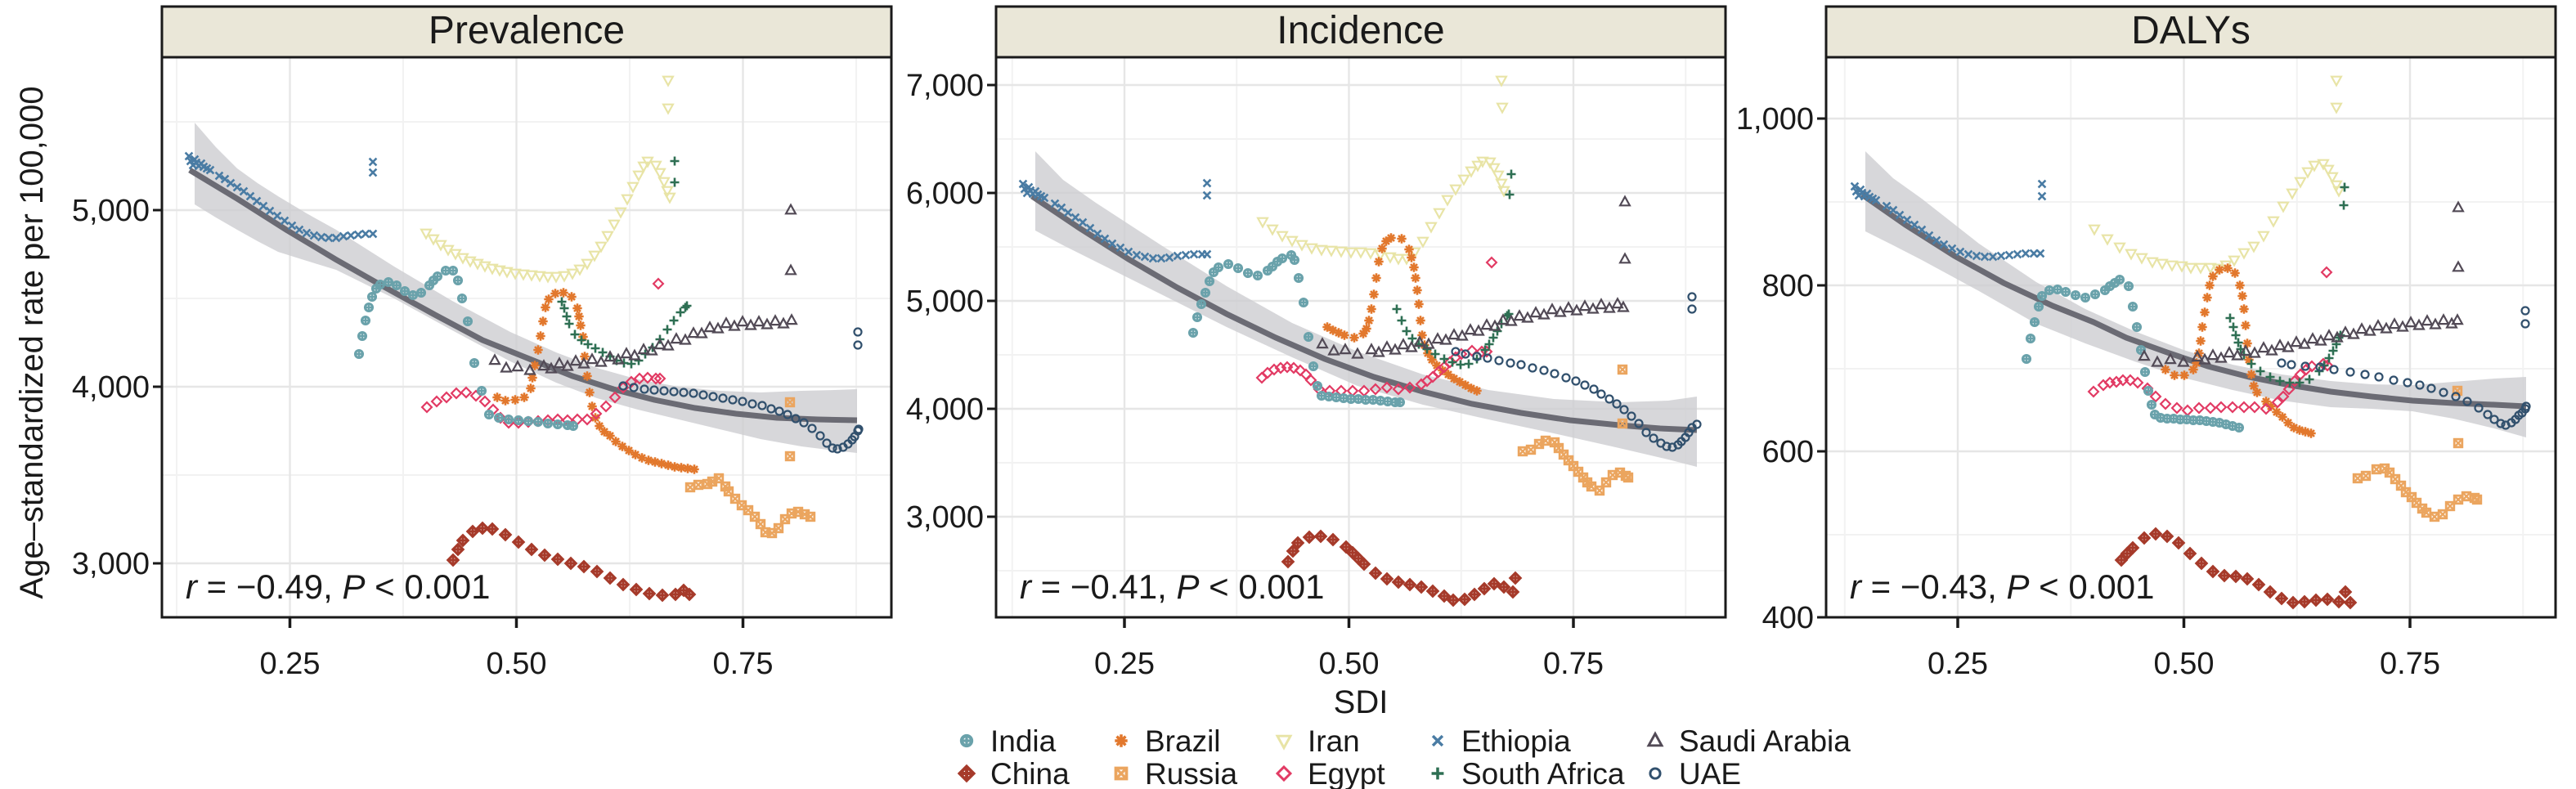 The image size is (2576, 789). Describe the element at coordinates (1543, 773) in the screenshot. I see `svg-text: South Africa` at that location.